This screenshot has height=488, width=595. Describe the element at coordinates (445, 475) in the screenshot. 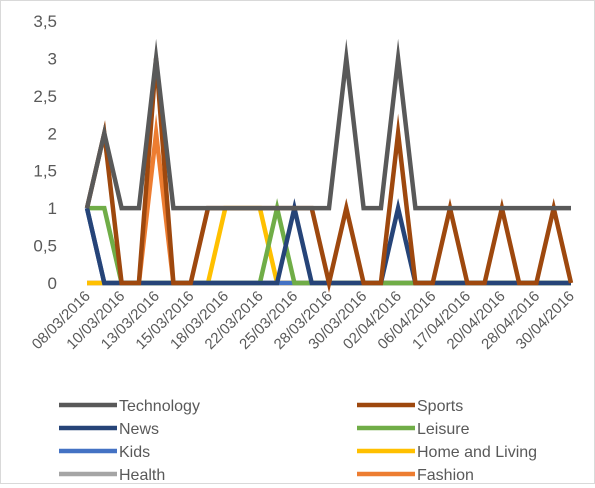

I see `legend-label-fashion: Fashion` at that location.